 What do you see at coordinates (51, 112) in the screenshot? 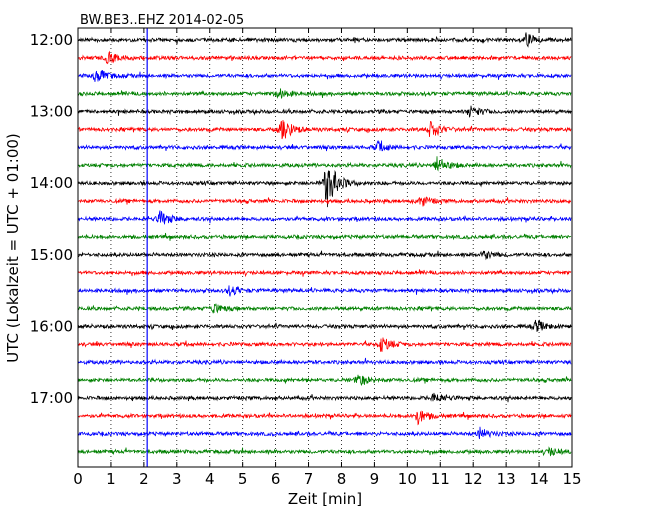
I see `y-tick-label: 13:00` at bounding box center [51, 112].